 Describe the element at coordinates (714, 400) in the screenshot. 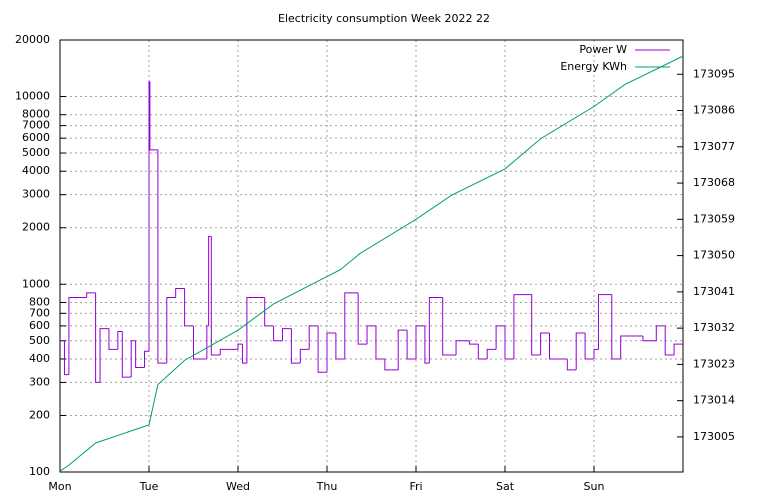

I see `y2-tick-label: 173014` at that location.